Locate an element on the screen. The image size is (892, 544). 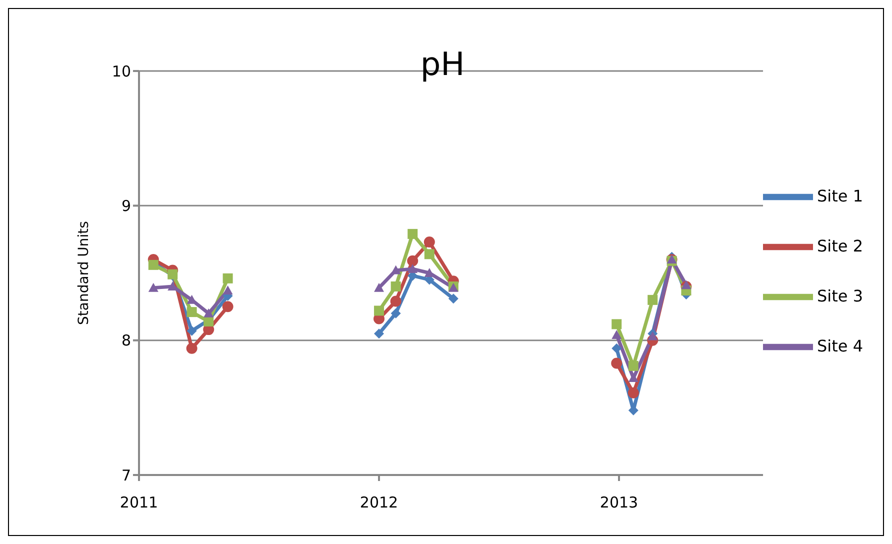
legend-label: Site 1 is located at coordinates (840, 196).